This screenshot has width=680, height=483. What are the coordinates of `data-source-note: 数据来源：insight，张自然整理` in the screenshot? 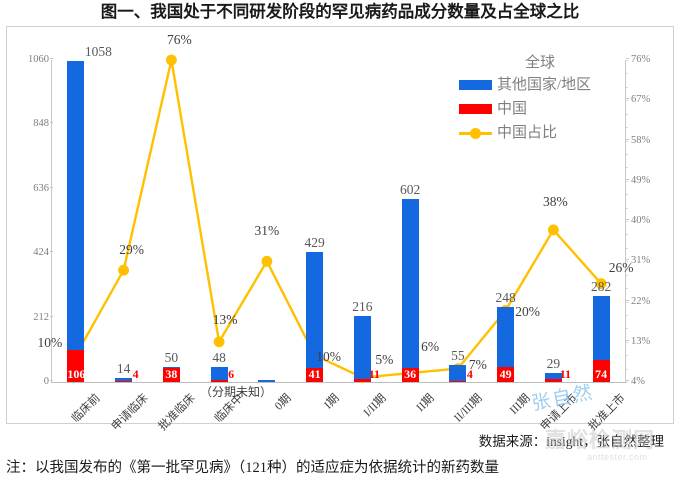 It's located at (571, 441).